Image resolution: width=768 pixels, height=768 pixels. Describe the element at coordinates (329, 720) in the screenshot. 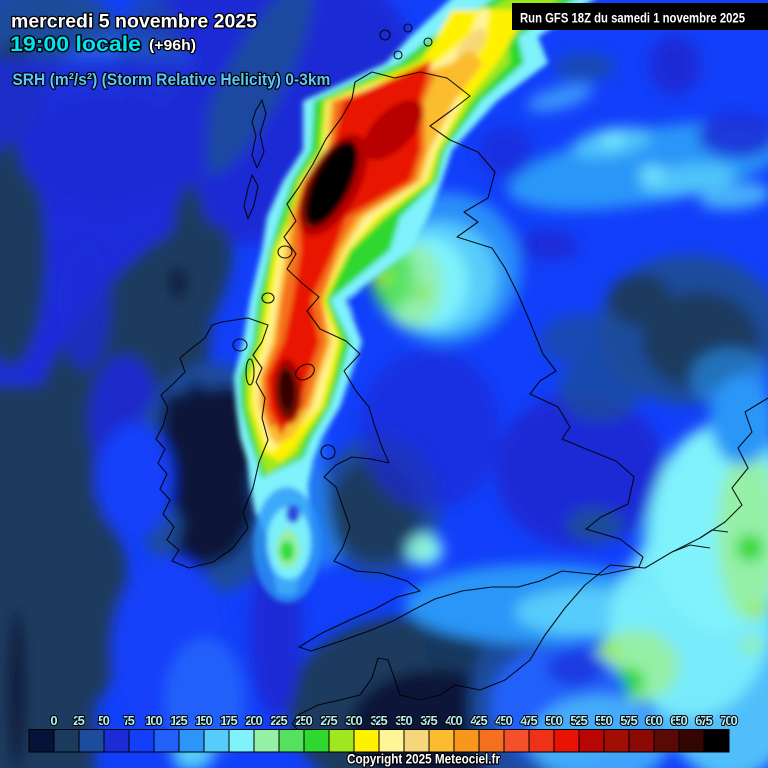

I see `svg-text: 275` at that location.